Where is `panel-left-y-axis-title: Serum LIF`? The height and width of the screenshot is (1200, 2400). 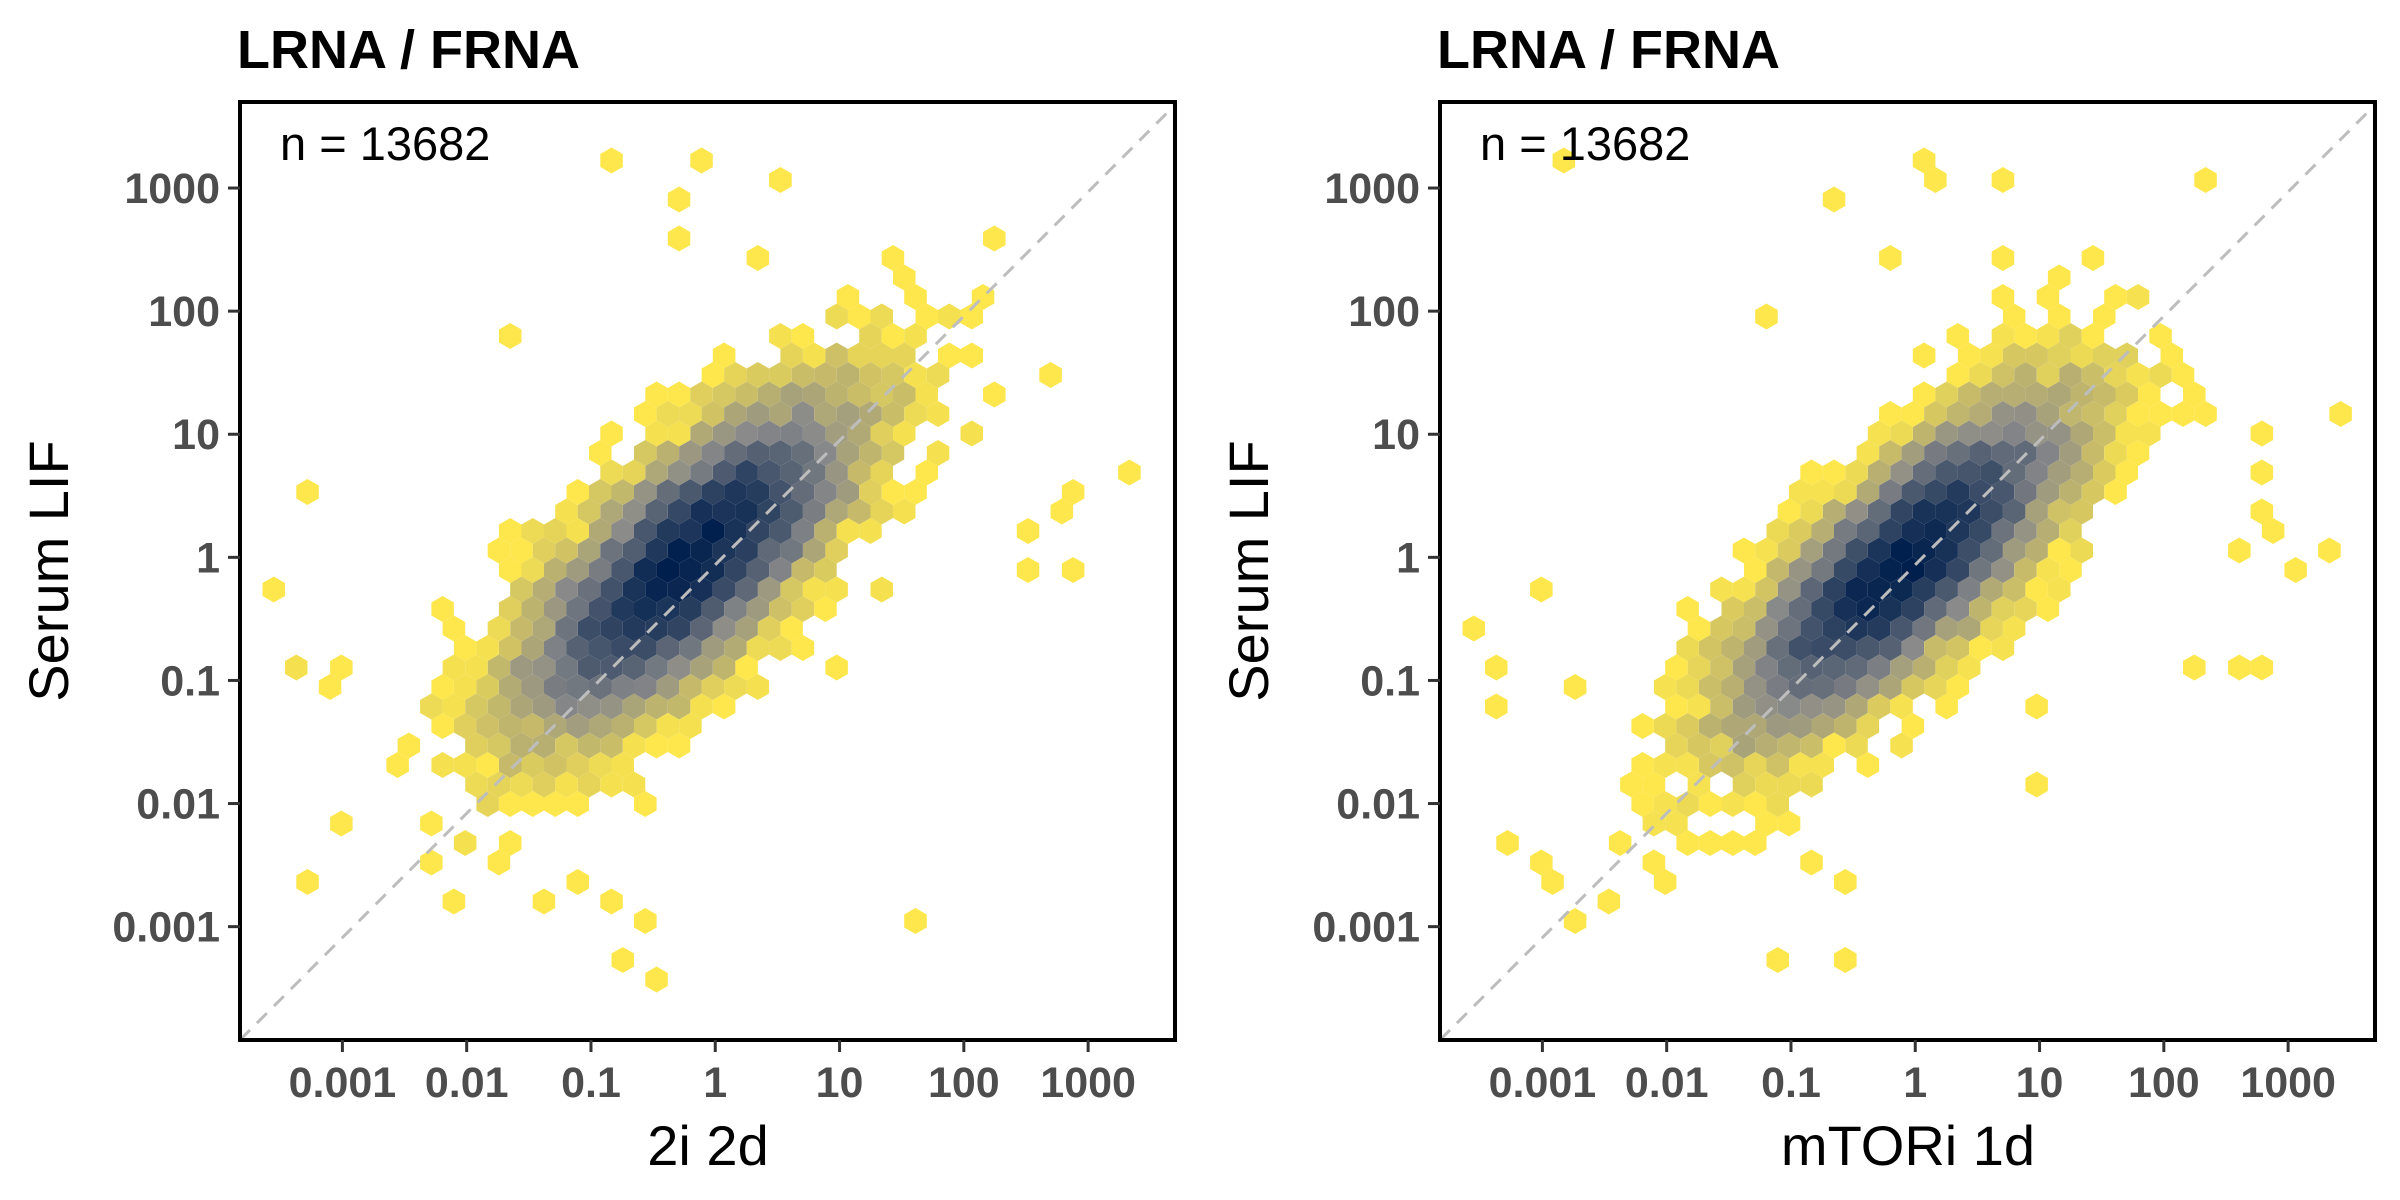
panel-left-y-axis-title: Serum LIF is located at coordinates (48, 570).